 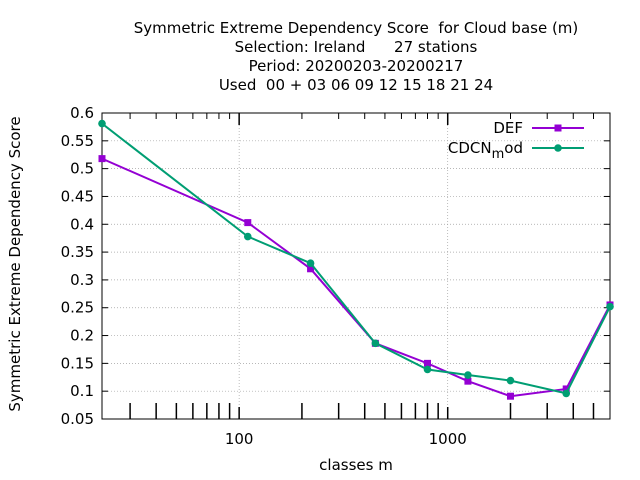 What do you see at coordinates (239, 439) in the screenshot?
I see `x-tick-label: 100` at bounding box center [239, 439].